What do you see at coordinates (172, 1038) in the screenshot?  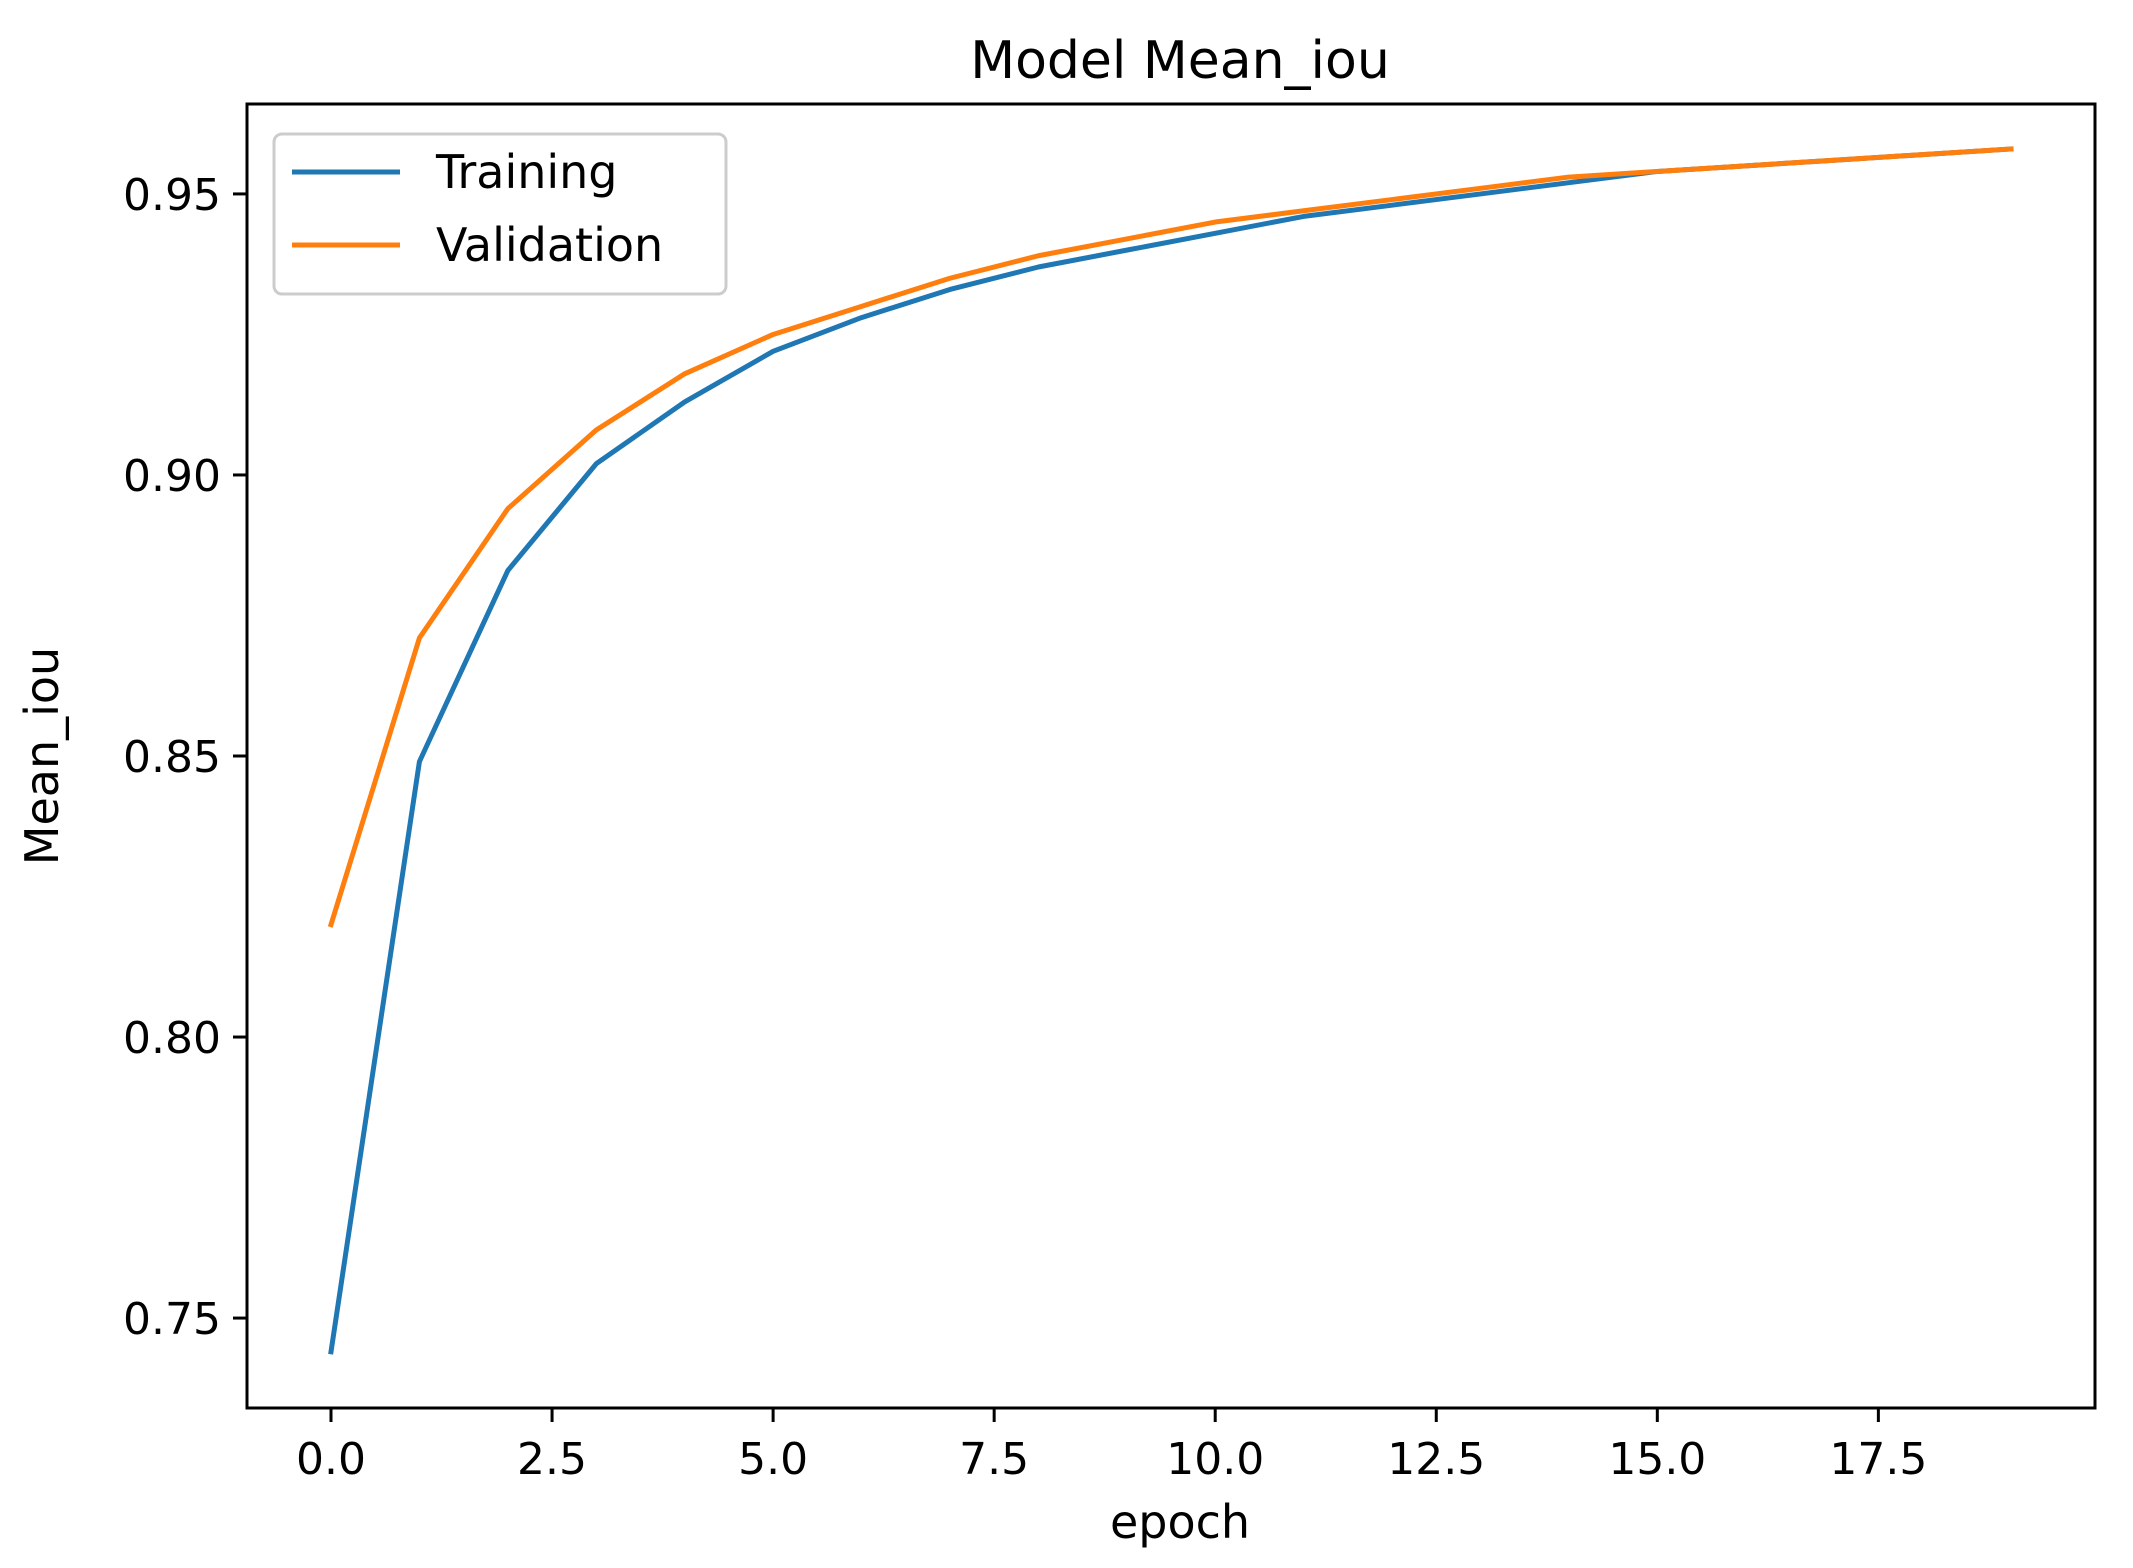 I see `y-tick-label: 0.80` at bounding box center [172, 1038].